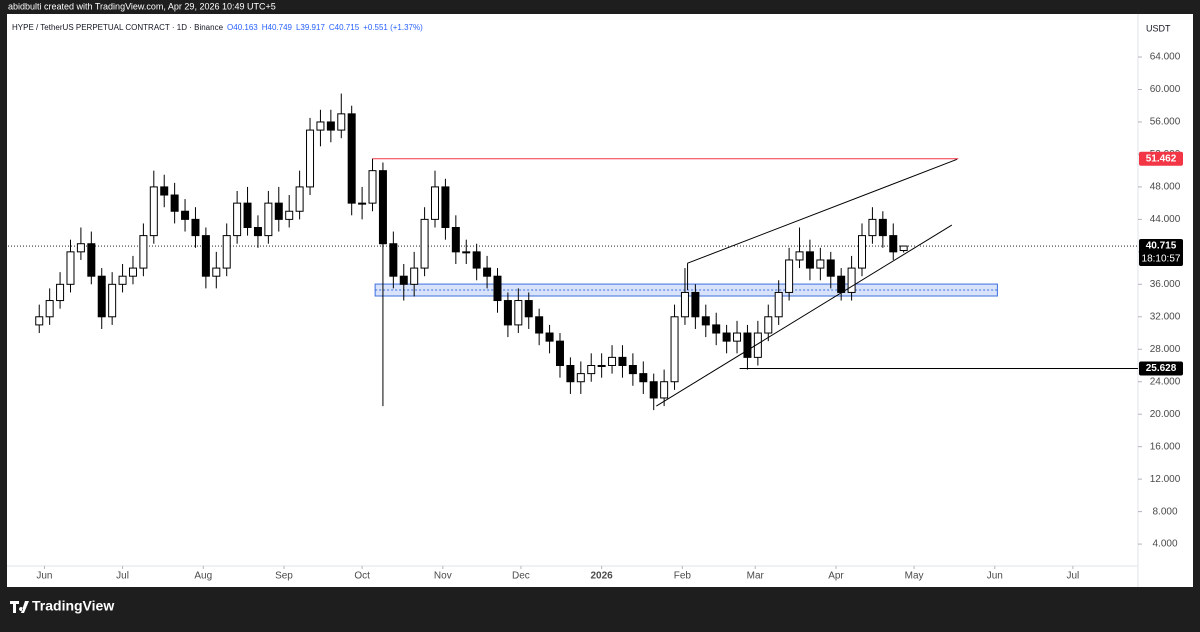 The height and width of the screenshot is (632, 1200). Describe the element at coordinates (1165, 122) in the screenshot. I see `y-tick-label: 56.000` at that location.